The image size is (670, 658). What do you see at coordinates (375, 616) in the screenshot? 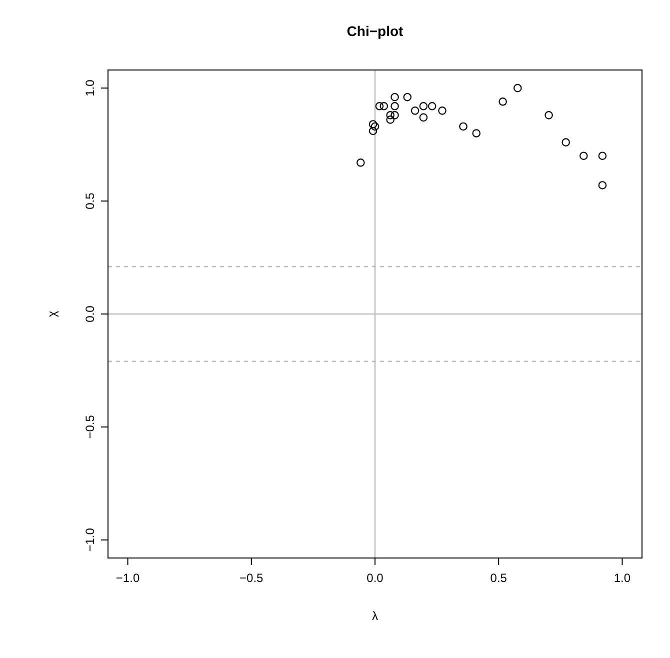
I see `x-axis-title: λ` at bounding box center [375, 616].